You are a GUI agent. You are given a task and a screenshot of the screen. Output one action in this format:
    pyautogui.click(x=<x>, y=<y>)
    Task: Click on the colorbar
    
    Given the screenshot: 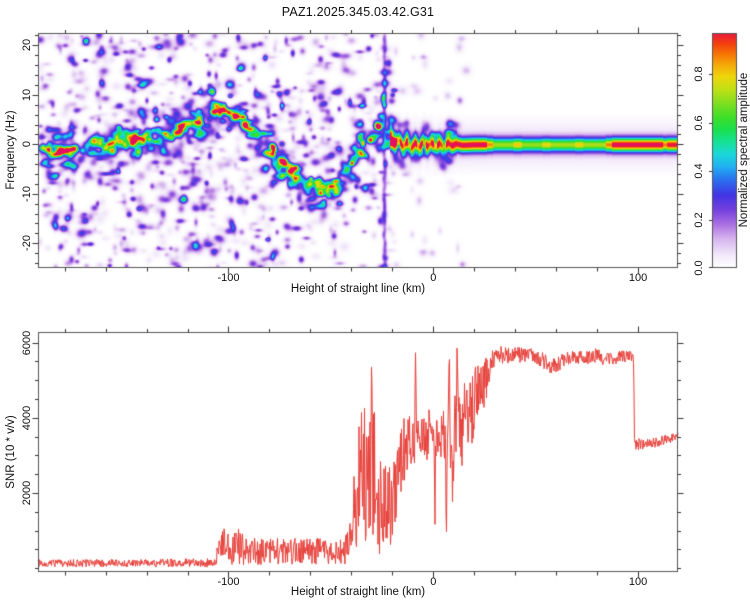 What is the action you would take?
    pyautogui.click(x=724, y=150)
    